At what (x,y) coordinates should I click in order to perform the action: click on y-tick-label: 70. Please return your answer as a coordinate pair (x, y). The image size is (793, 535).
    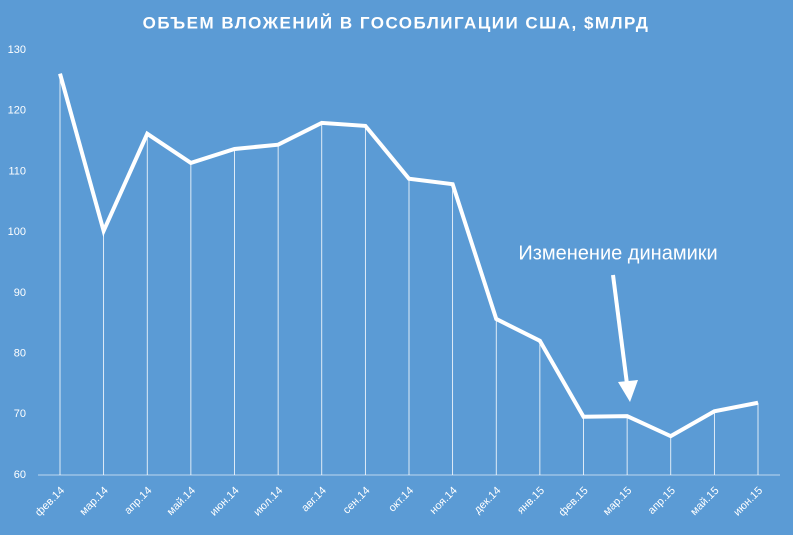
    Looking at the image, I should click on (20, 414).